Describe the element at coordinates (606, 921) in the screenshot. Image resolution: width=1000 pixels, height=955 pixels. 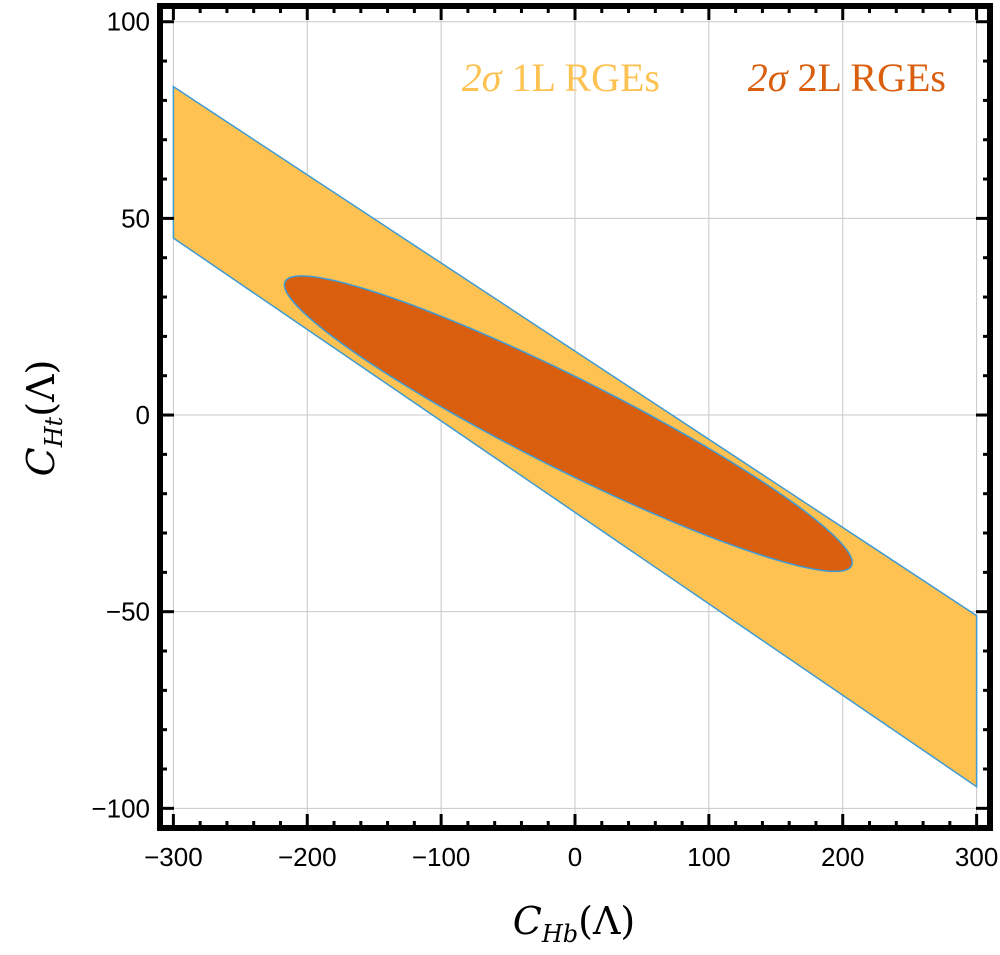
I see `x-axis-argument: (Λ)` at that location.